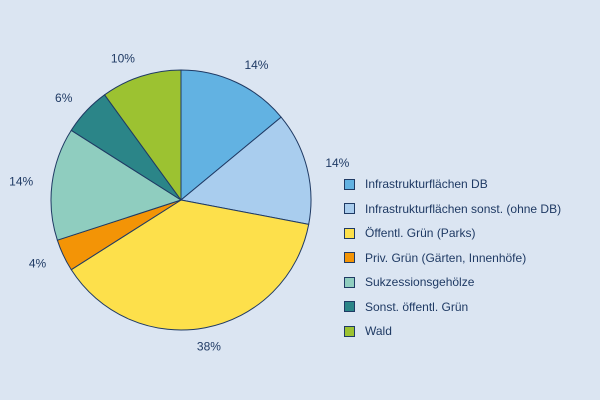  Describe the element at coordinates (417, 306) in the screenshot. I see `legend-label-5: Sonst. öffentl. Grün` at that location.